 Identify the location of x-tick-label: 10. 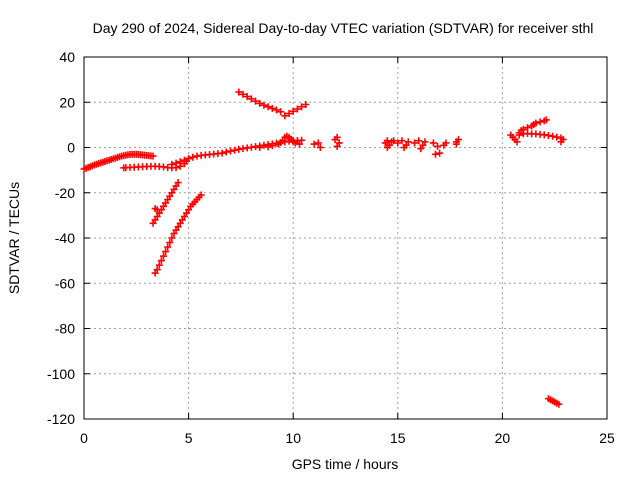
(293, 438).